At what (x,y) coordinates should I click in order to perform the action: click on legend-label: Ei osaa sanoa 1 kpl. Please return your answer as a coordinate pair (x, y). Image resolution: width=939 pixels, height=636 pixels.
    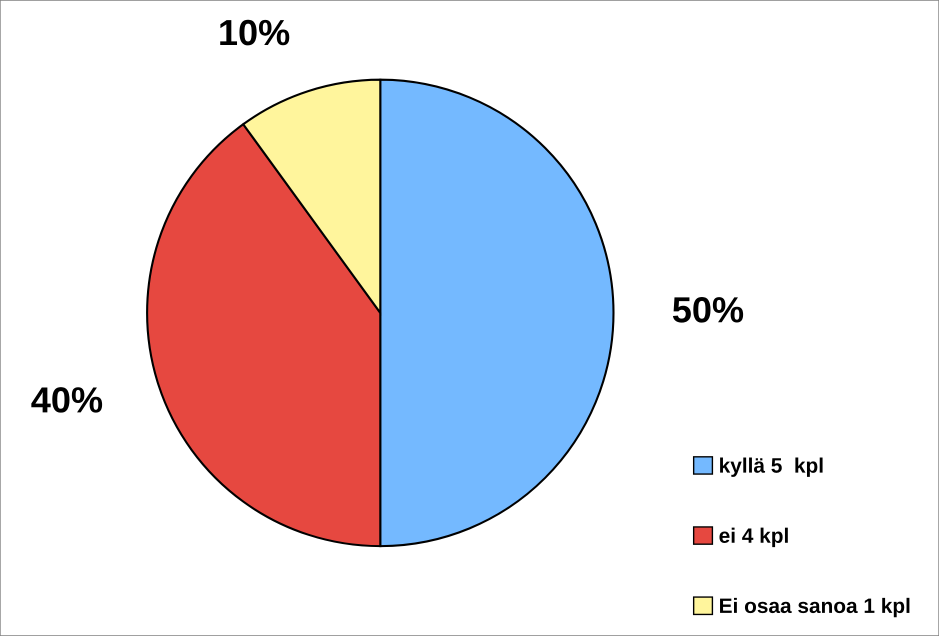
    Looking at the image, I should click on (815, 608).